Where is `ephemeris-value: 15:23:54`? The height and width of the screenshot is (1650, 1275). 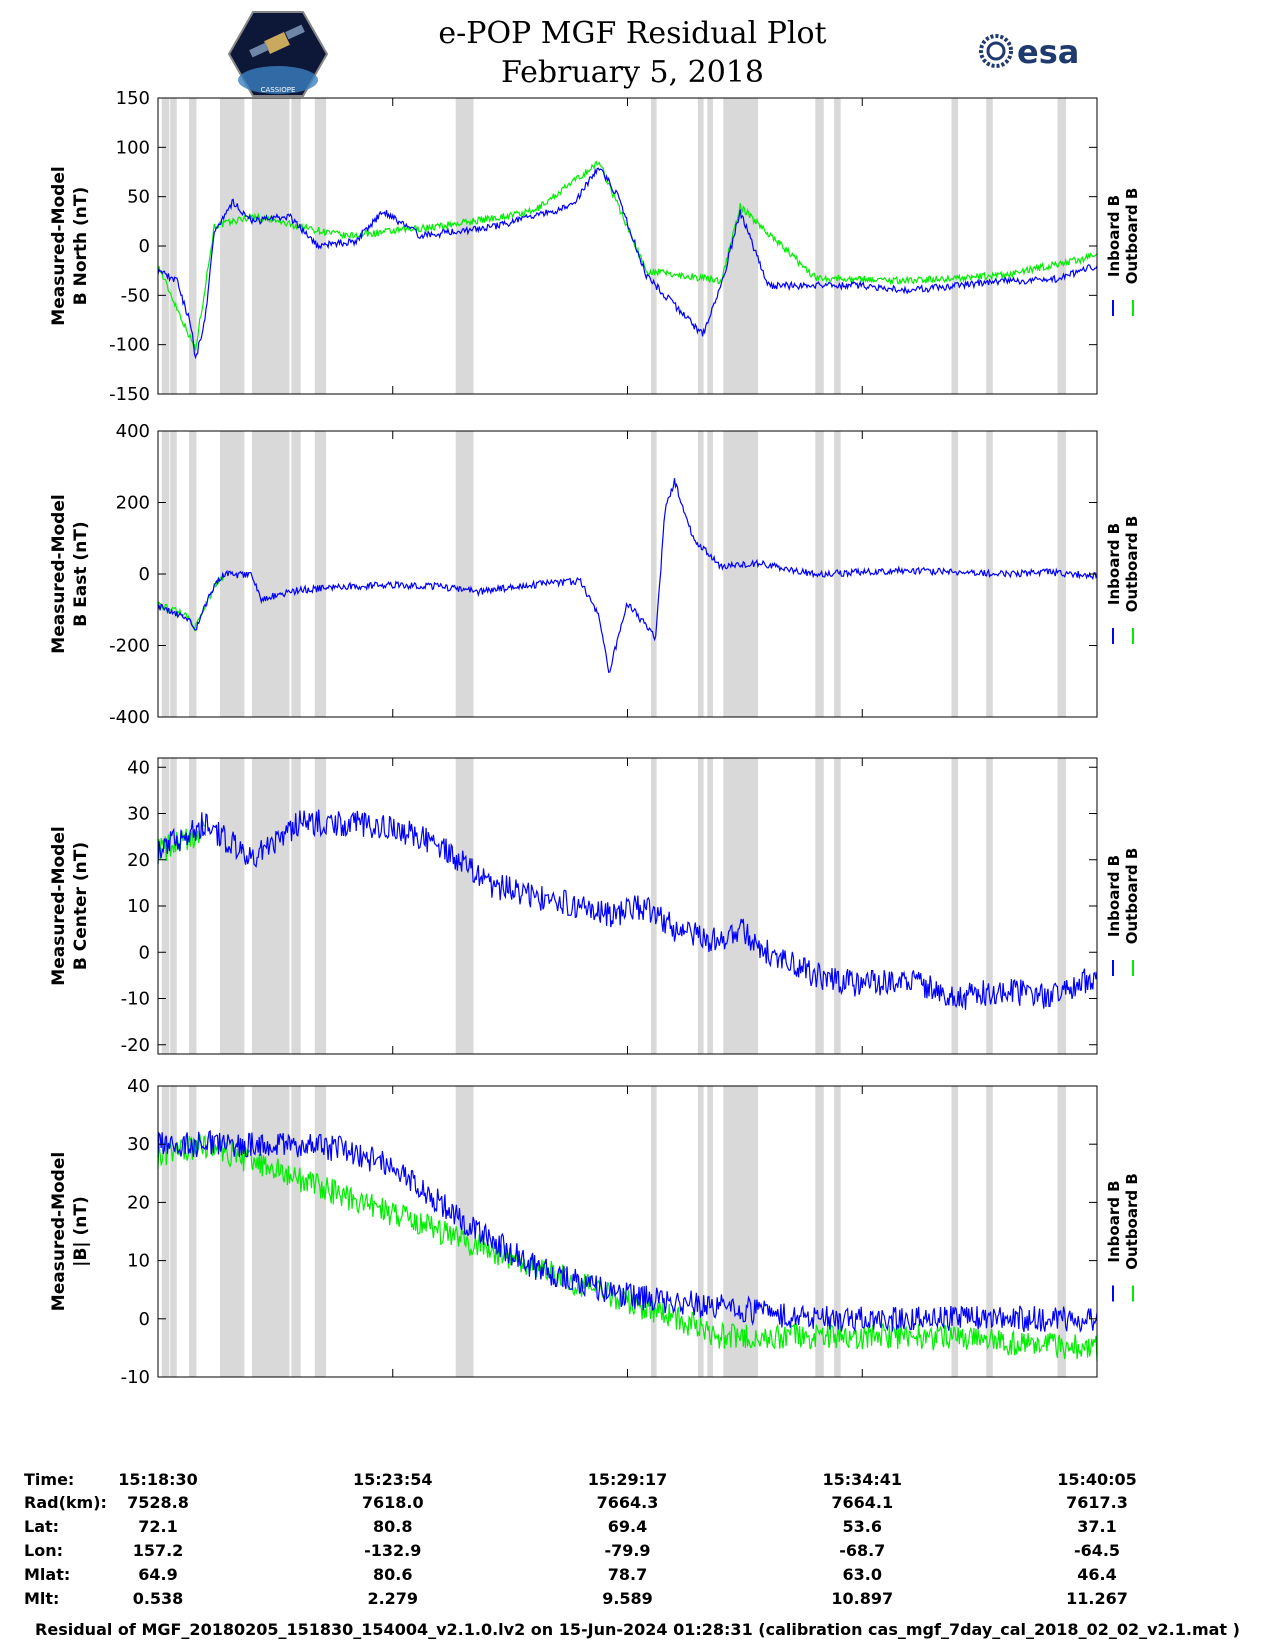
ephemeris-value: 15:23:54 is located at coordinates (392, 1479).